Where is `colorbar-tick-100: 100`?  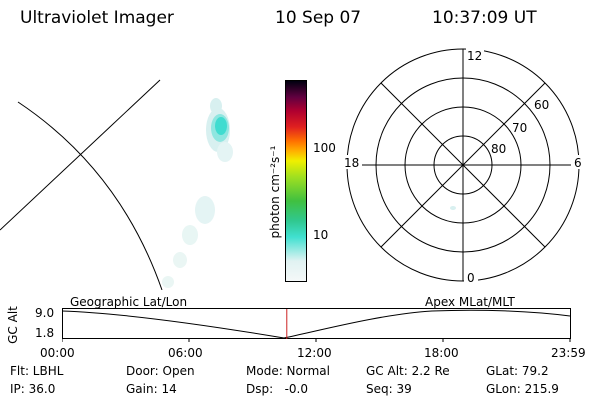 colorbar-tick-100: 100 is located at coordinates (324, 148).